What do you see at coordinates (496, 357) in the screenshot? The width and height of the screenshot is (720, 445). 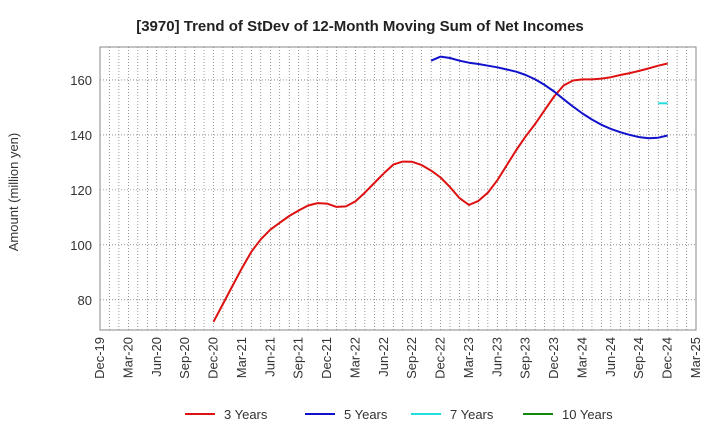 I see `x-tick-label: Jun-23` at bounding box center [496, 357].